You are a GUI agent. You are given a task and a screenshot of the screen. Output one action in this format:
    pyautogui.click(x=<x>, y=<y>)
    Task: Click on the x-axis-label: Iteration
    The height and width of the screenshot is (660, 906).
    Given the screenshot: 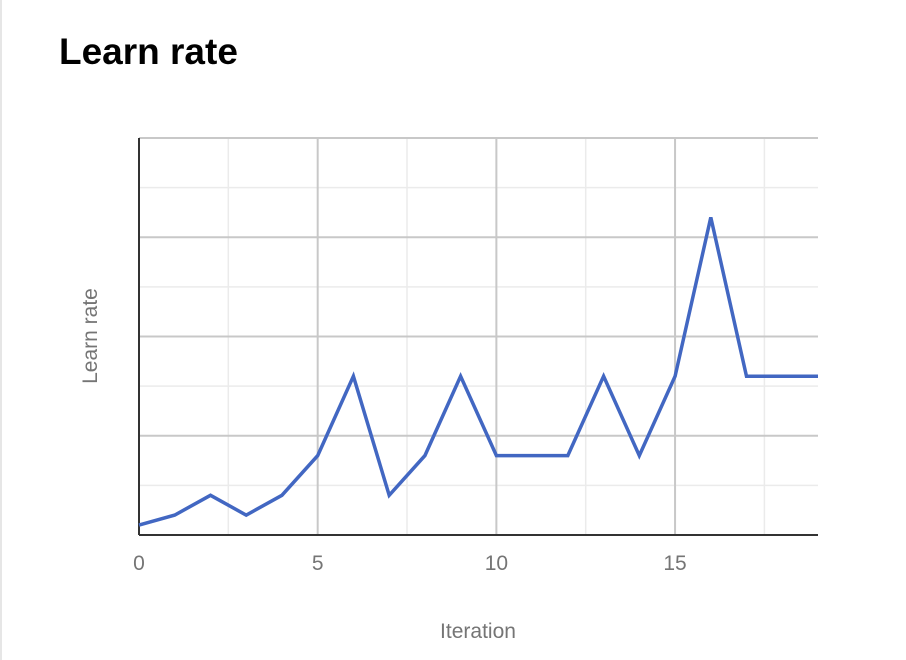 What is the action you would take?
    pyautogui.click(x=478, y=631)
    